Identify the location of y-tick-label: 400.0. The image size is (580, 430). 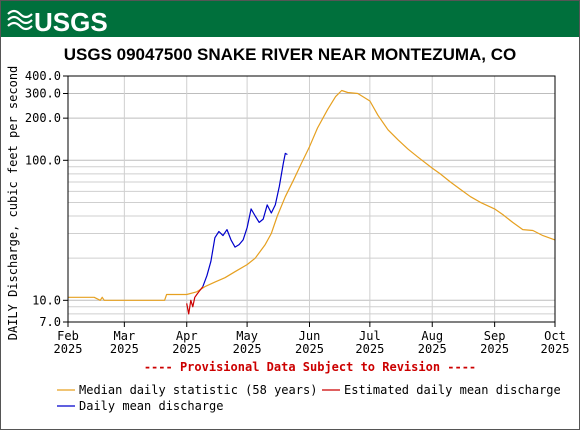
(43, 76).